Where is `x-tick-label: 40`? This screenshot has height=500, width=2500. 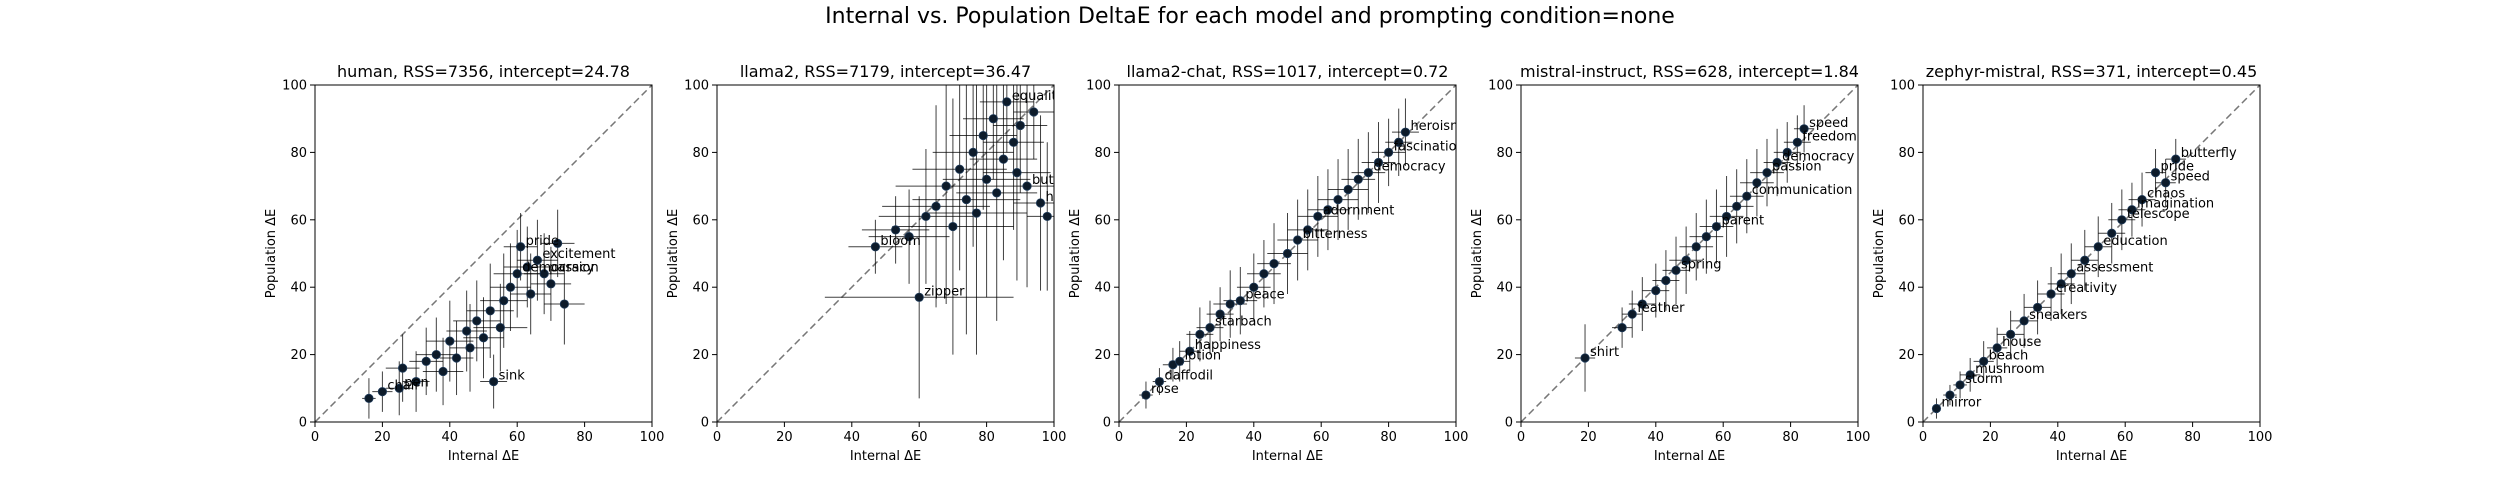 x-tick-label: 40 is located at coordinates (450, 437).